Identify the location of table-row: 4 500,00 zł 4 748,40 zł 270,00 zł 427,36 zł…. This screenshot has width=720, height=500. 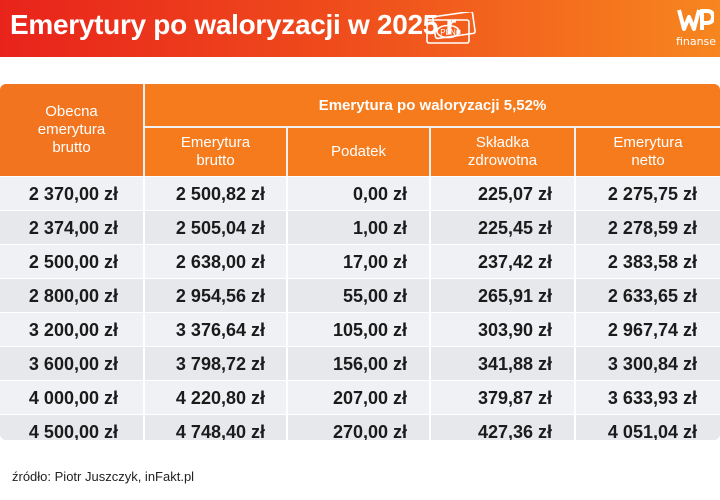
(360, 427).